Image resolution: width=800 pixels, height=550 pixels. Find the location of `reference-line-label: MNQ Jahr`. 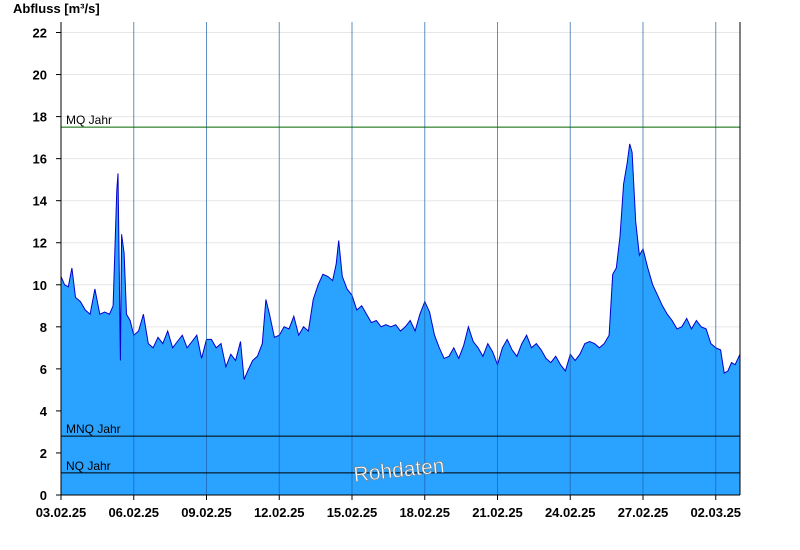

reference-line-label: MNQ Jahr is located at coordinates (93, 429).